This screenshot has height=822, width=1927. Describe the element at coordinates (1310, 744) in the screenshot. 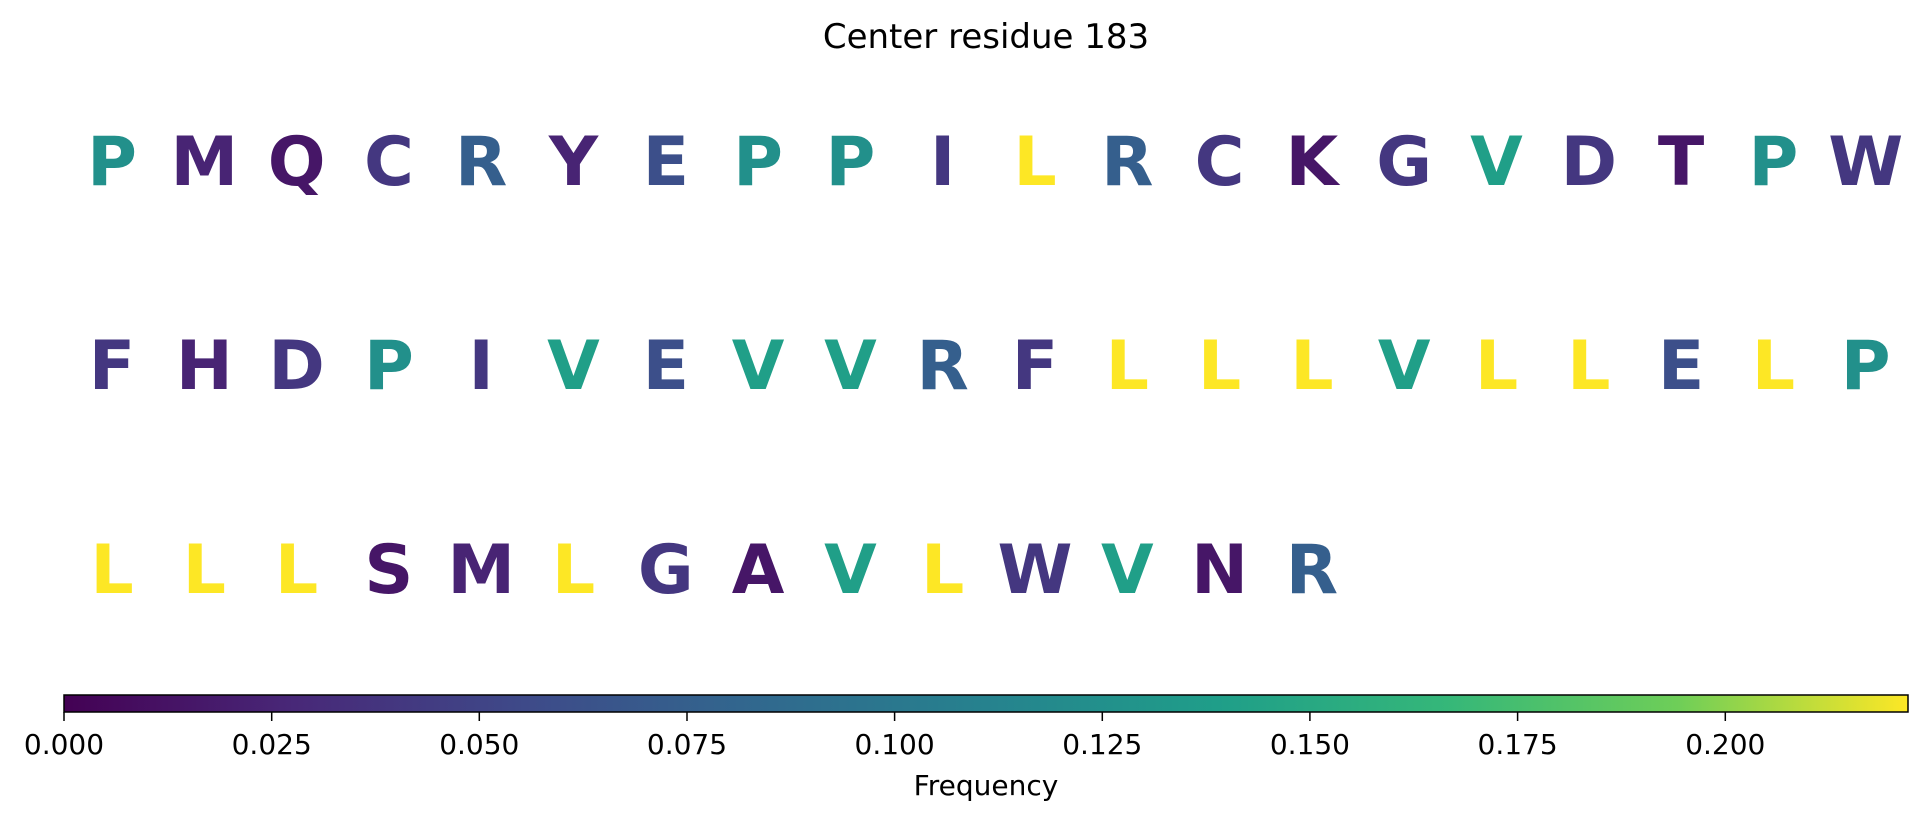

I see `colorbar-tick-label: 0.150` at that location.